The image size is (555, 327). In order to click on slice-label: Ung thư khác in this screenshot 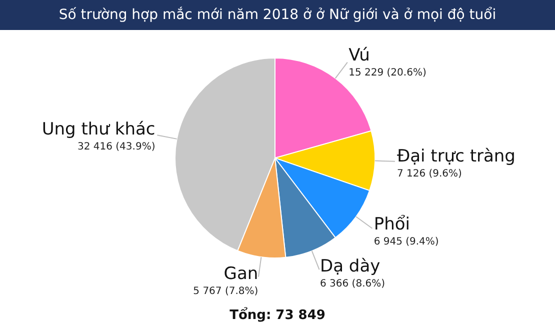, I will do `click(99, 130)`.